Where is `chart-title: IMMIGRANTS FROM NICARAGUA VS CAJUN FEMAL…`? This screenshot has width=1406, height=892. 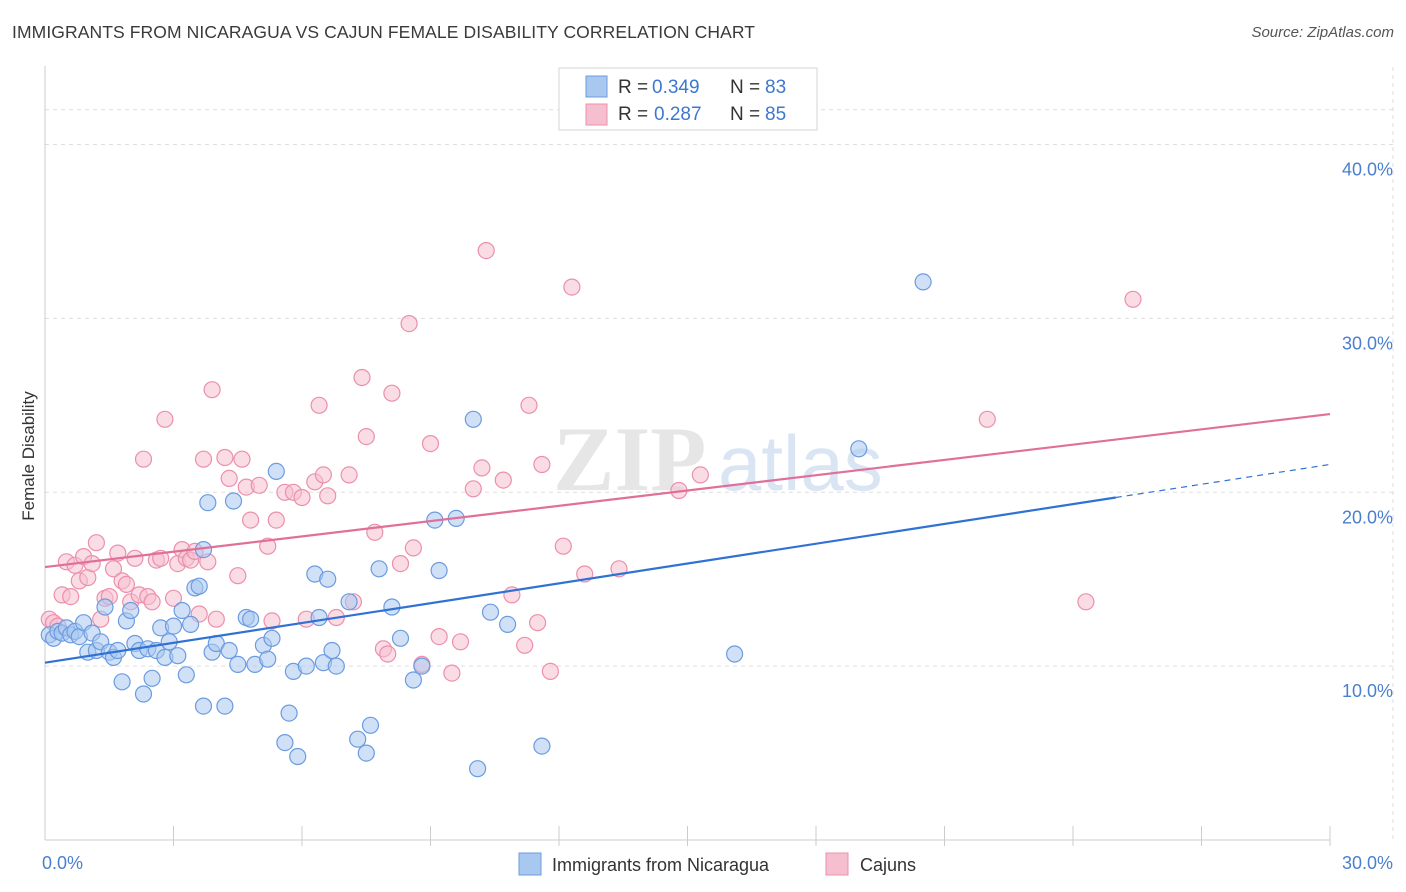
chart-title: IMMIGRANTS FROM NICARAGUA VS CAJUN FEMAL… is located at coordinates (384, 32).